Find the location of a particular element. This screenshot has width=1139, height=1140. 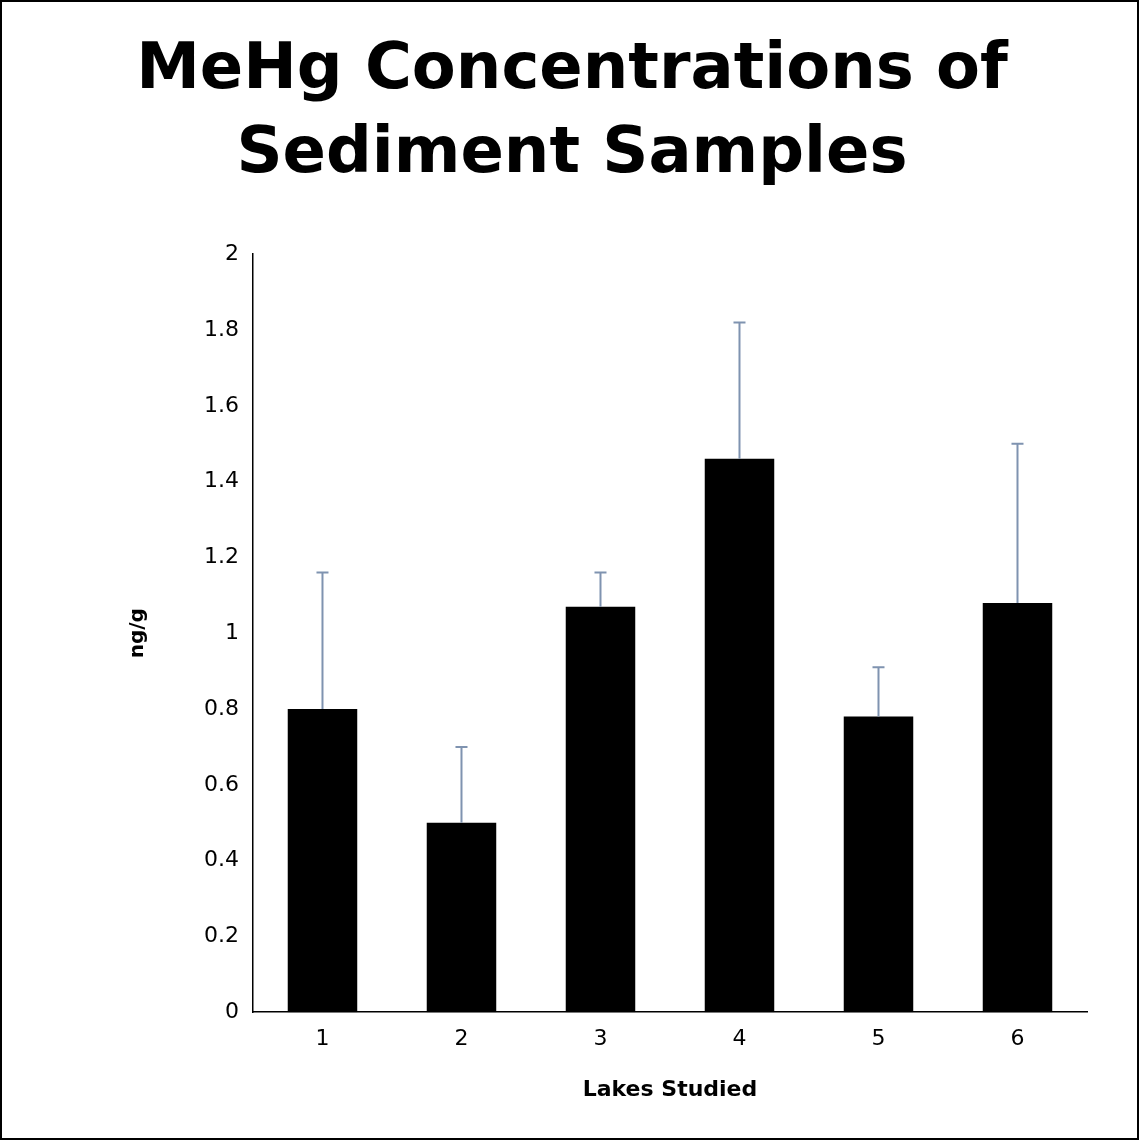

y-tick-label: 0.4 is located at coordinates (221, 859).